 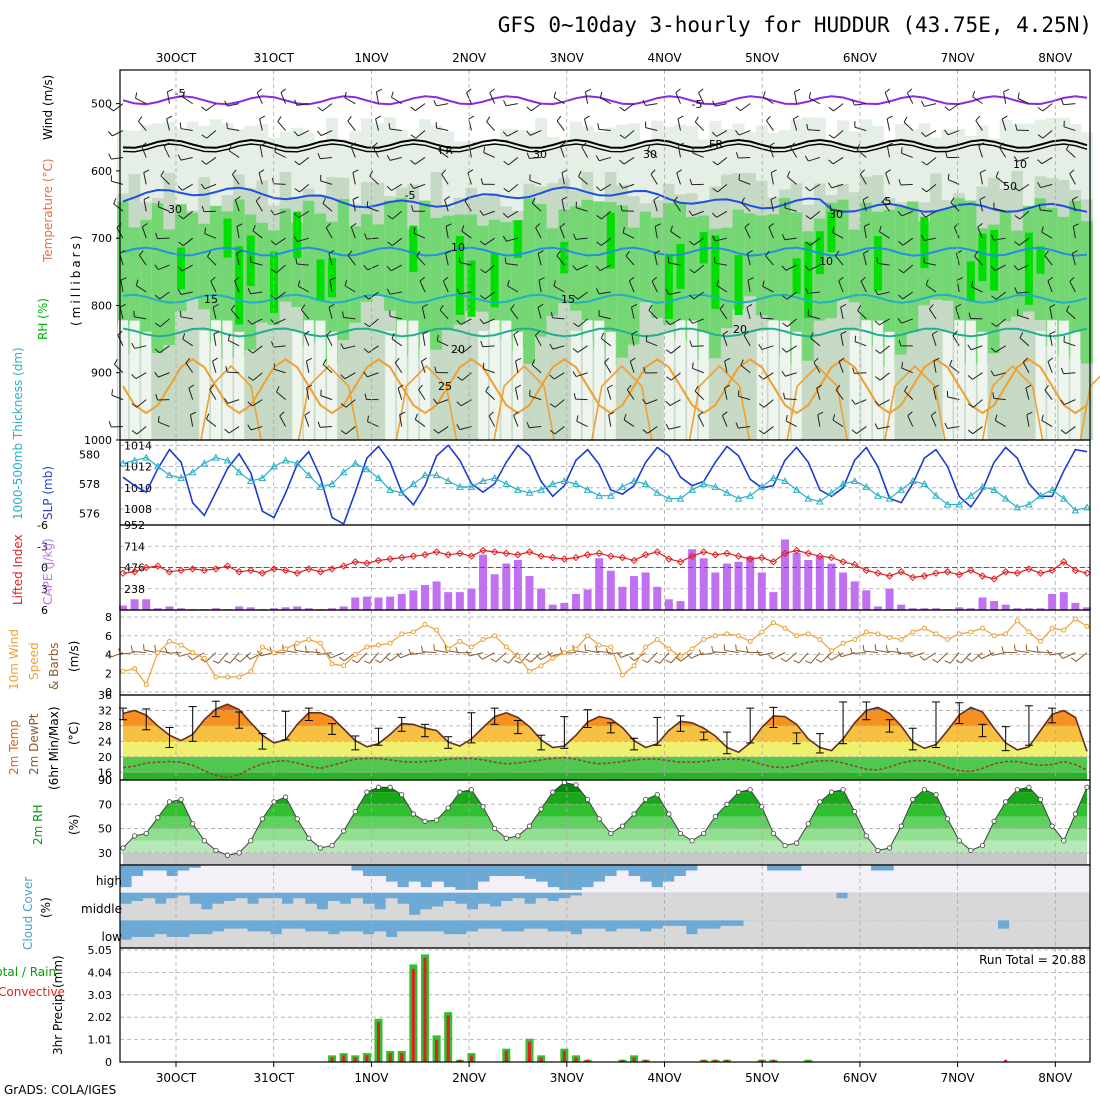 I want to click on thickness-marker, so click(x=947, y=504).